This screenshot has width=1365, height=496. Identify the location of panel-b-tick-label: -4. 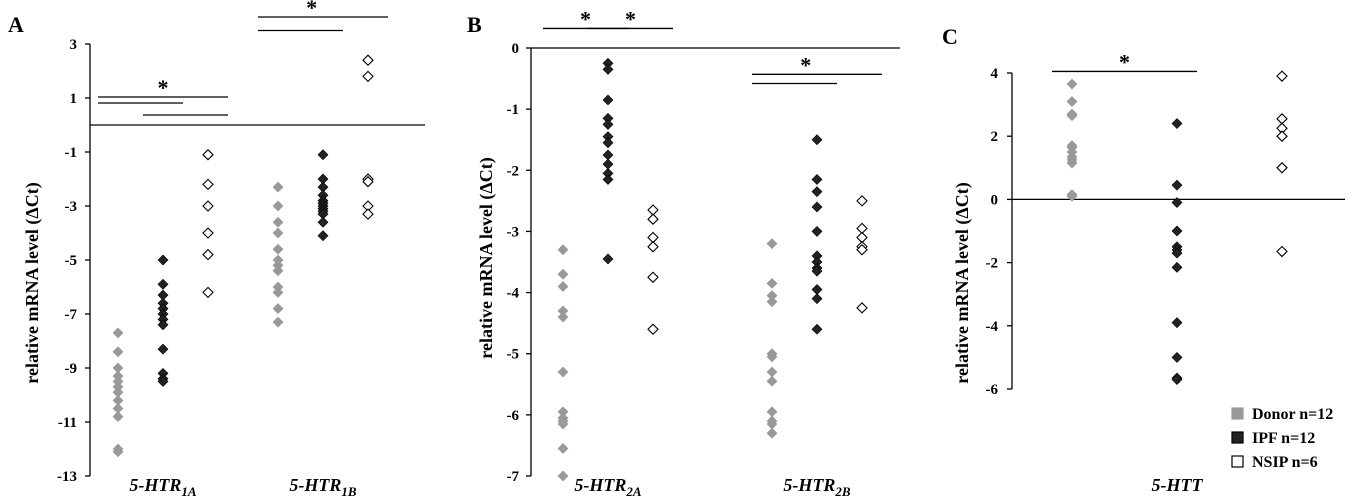
(513, 294).